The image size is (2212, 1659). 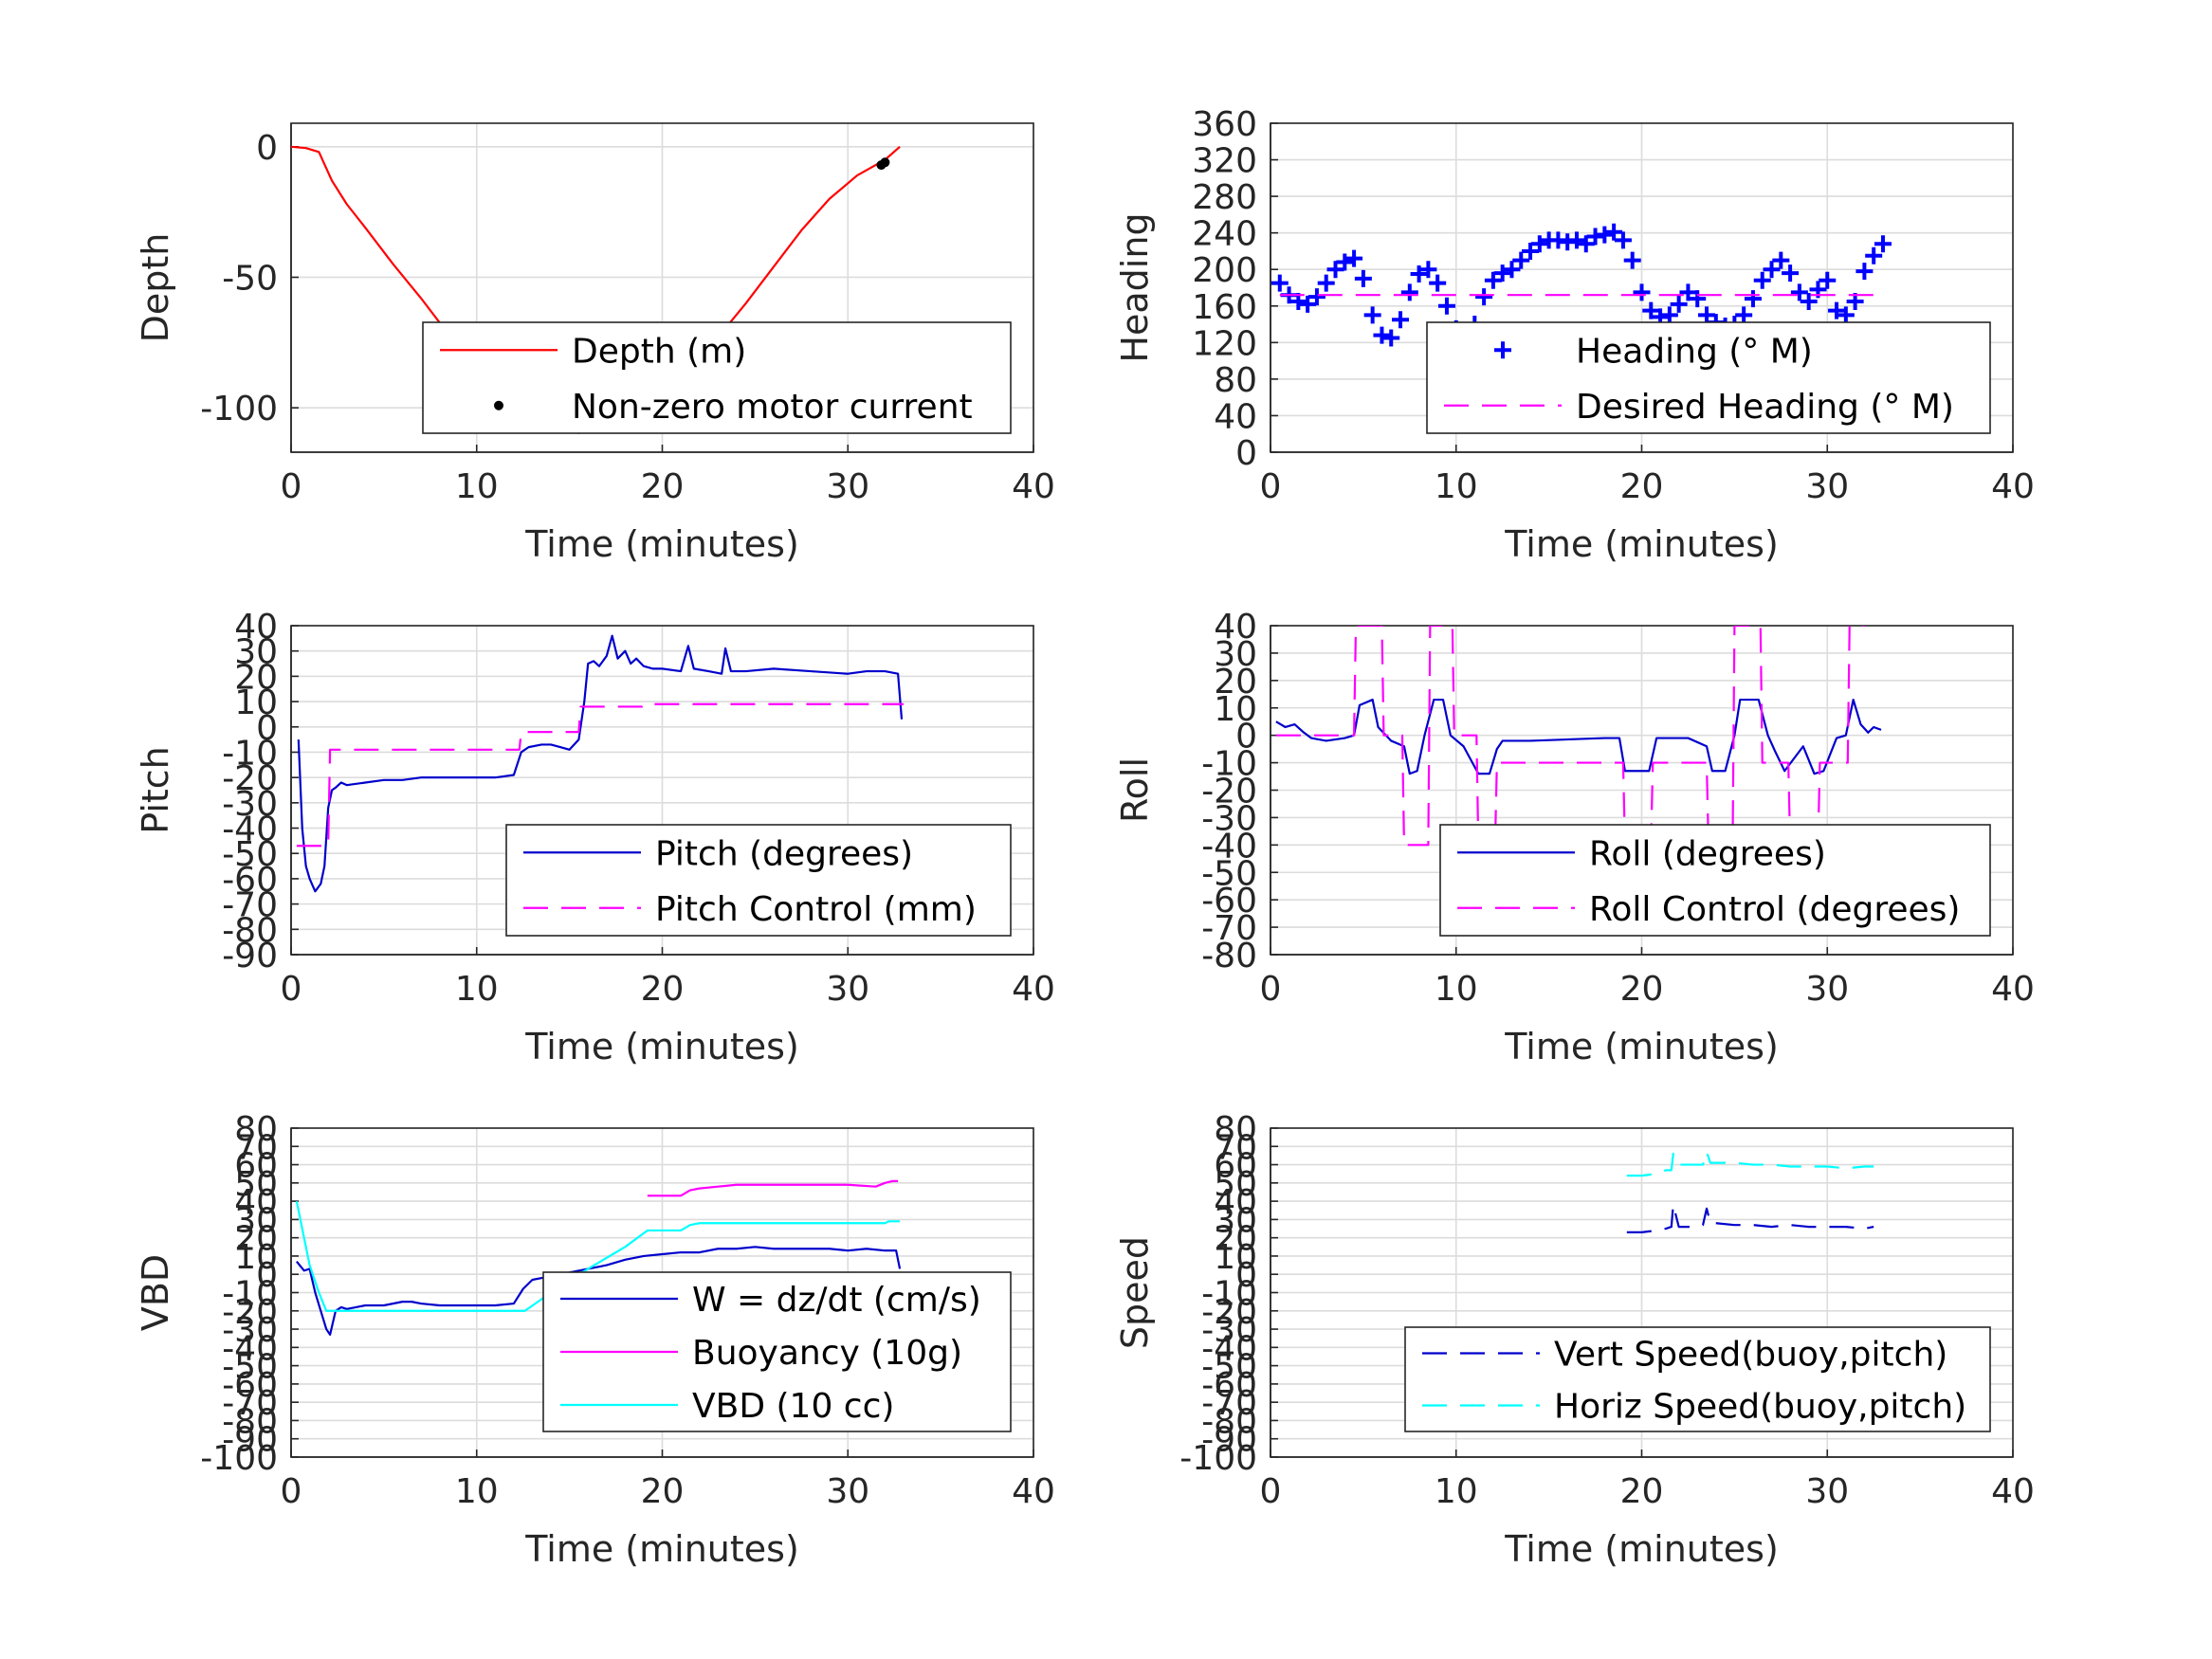 I want to click on legend-label: VBD (10 cc), so click(x=793, y=1406).